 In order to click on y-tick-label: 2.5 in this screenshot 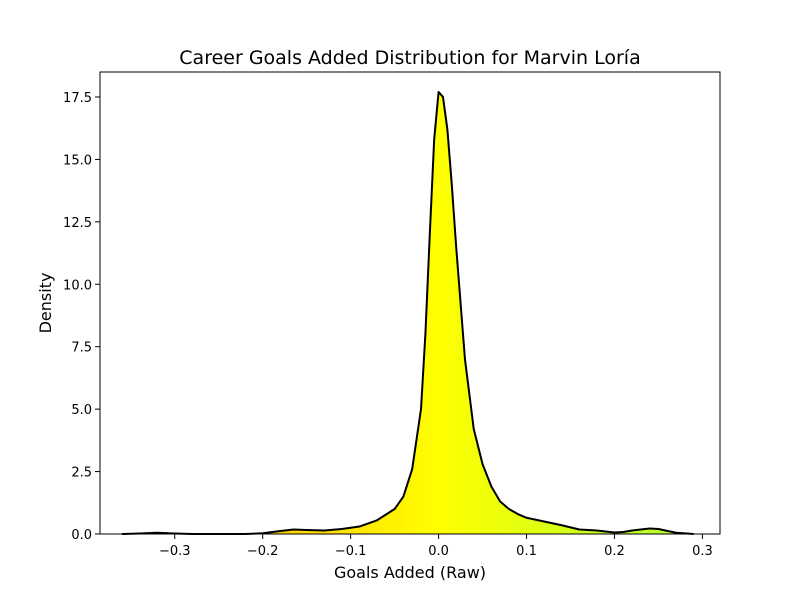, I will do `click(81, 473)`.